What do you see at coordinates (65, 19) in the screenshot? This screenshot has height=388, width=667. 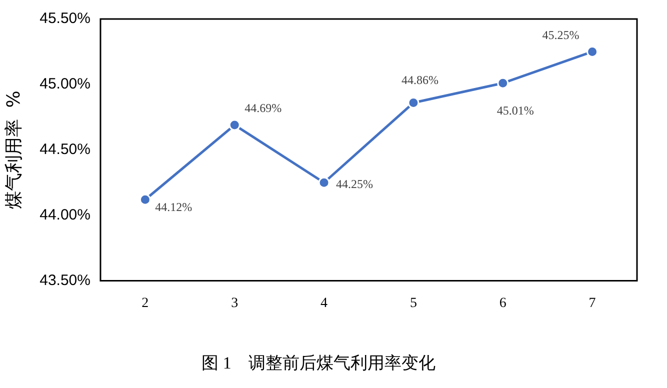 I see `y-tick-label: 45.50%` at bounding box center [65, 19].